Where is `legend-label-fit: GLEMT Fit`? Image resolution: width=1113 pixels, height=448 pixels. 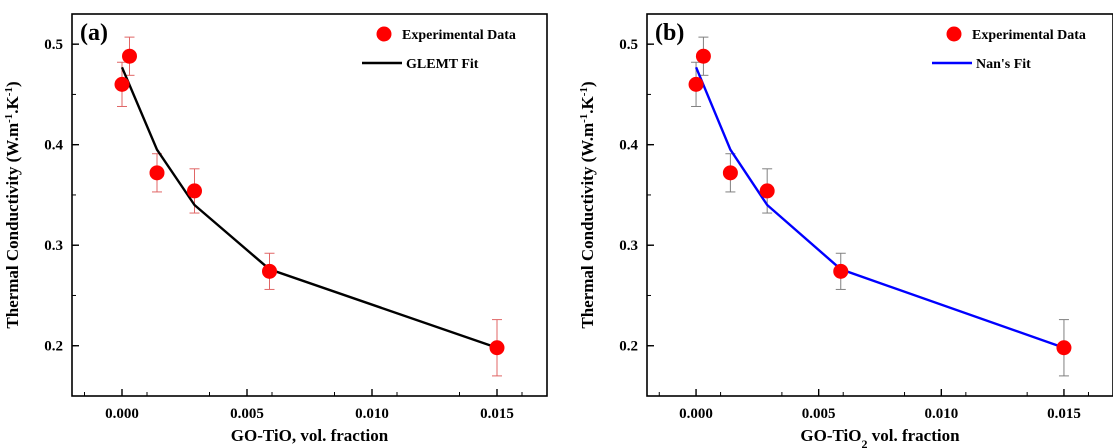
legend-label-fit: GLEMT Fit is located at coordinates (442, 64).